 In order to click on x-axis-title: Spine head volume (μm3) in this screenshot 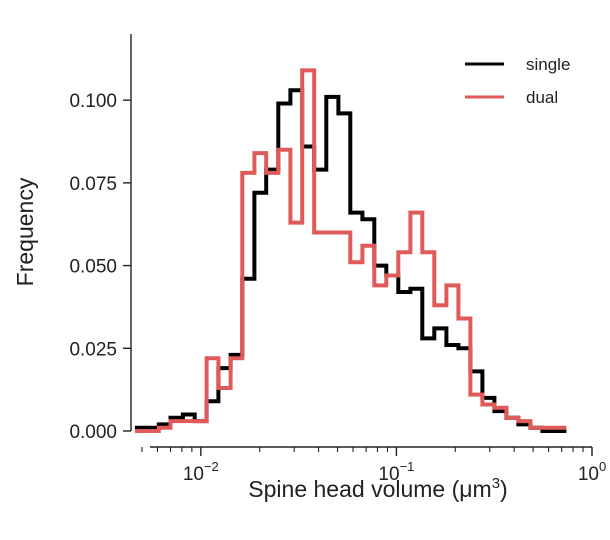, I will do `click(377, 488)`.